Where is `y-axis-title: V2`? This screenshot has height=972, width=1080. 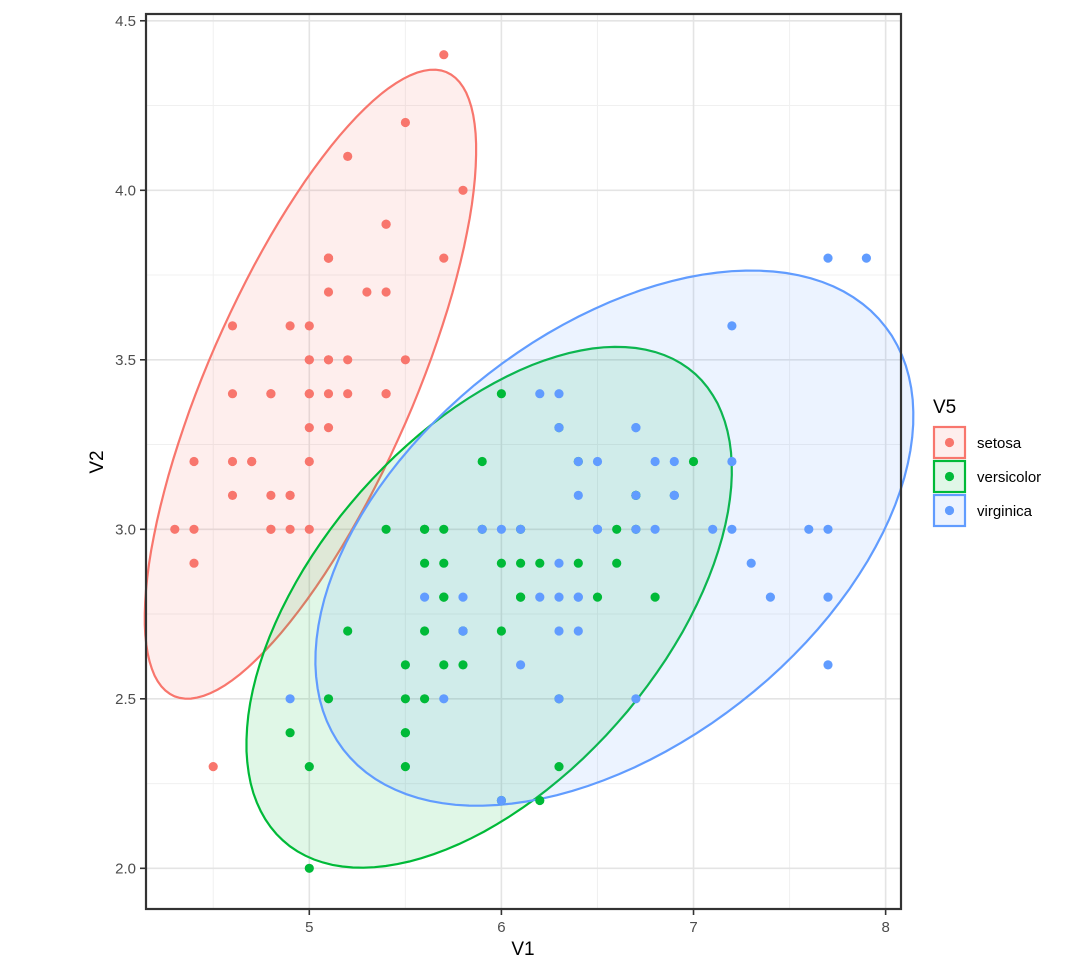
y-axis-title: V2 is located at coordinates (97, 461).